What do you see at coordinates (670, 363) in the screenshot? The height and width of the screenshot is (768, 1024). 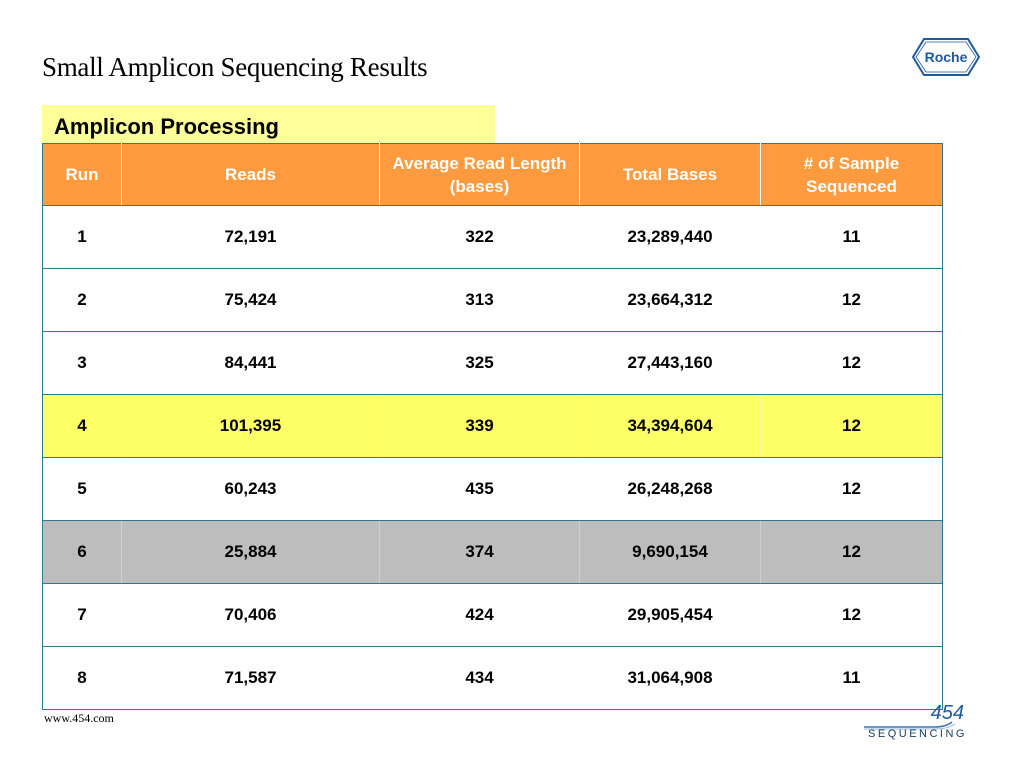 I see `cell-total-bases: 27,443,160` at bounding box center [670, 363].